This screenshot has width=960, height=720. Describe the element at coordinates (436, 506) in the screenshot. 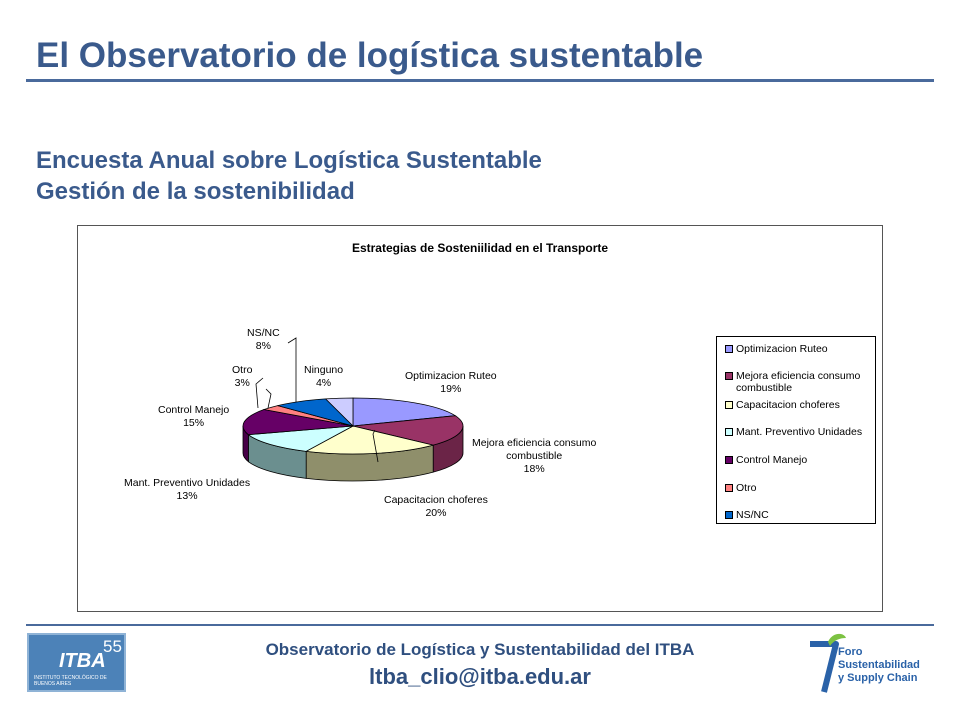

I see `slice-label-capacitacion-choferes: Capacitacion choferes 20%` at that location.